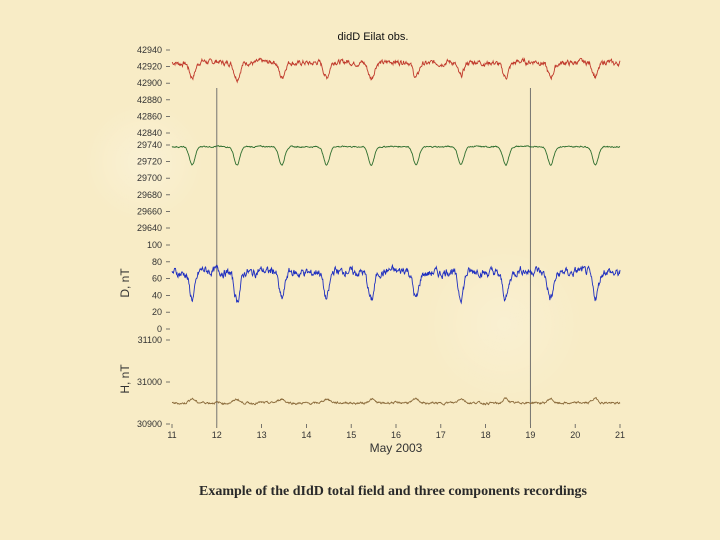 The width and height of the screenshot is (720, 540). Describe the element at coordinates (262, 435) in the screenshot. I see `x-tick-label: 13` at that location.